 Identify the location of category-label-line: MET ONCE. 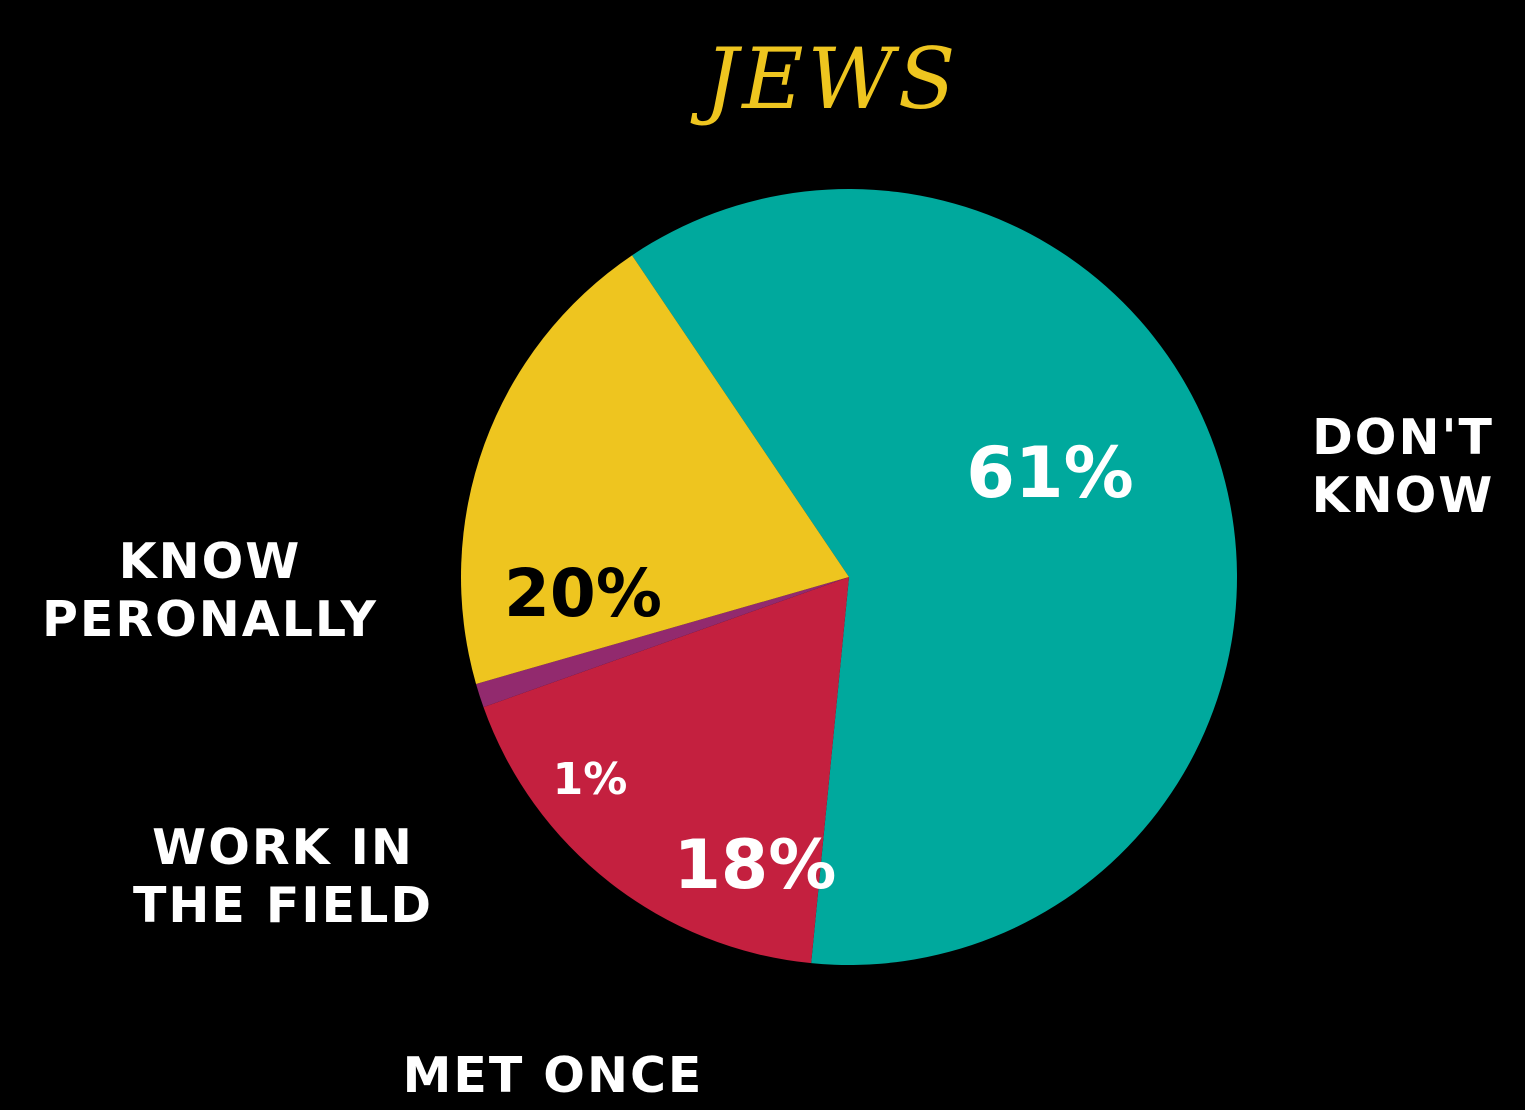
(553, 1075).